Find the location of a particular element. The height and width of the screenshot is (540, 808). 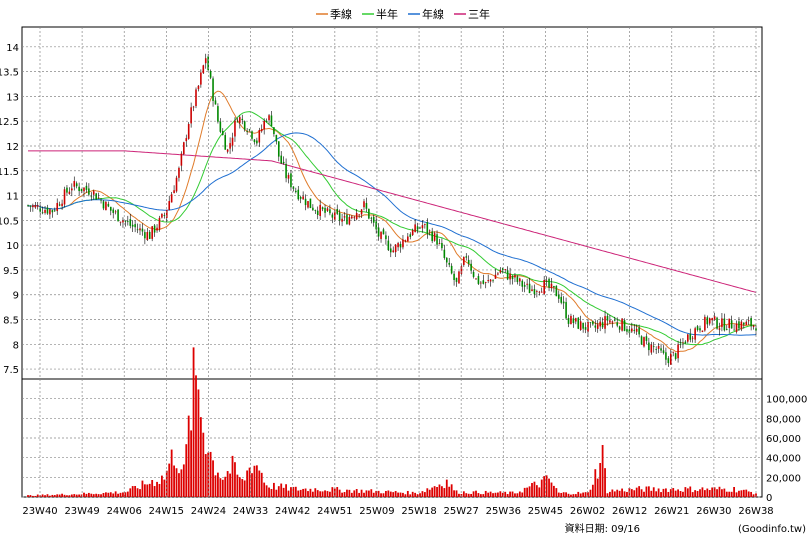

x-tick-label: 26W38 is located at coordinates (755, 511).